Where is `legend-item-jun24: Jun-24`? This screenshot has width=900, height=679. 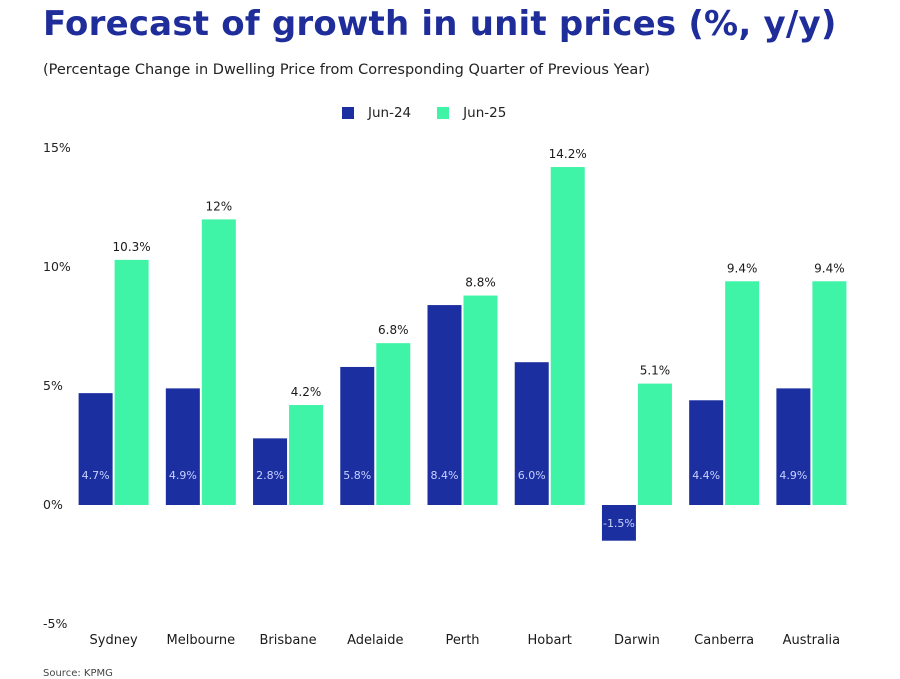
legend-item-jun24: Jun-24 is located at coordinates (376, 113).